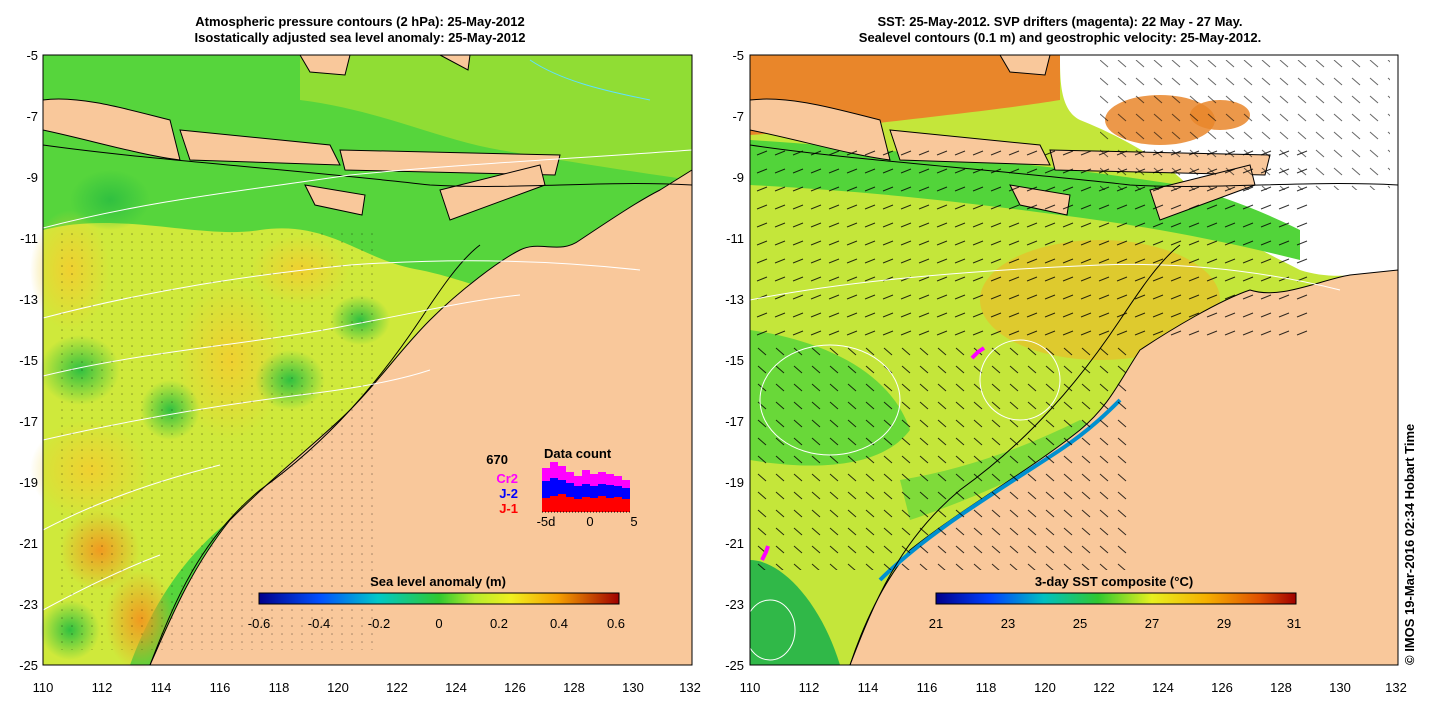 Image resolution: width=1440 pixels, height=710 pixels. I want to click on left-y-tick: -11, so click(29, 238).